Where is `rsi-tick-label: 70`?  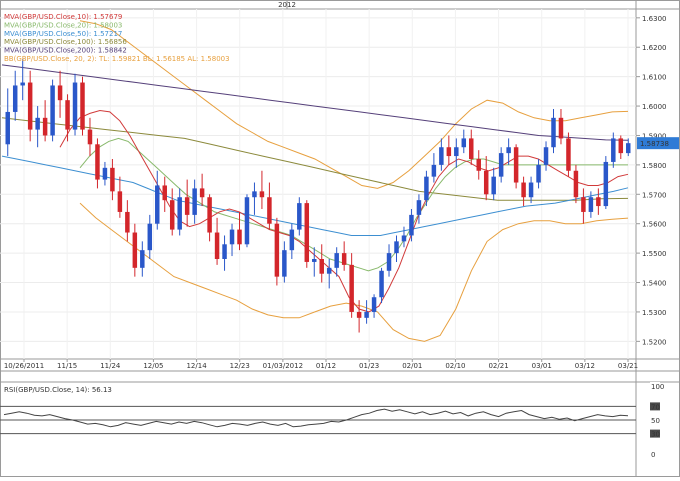 rsi-tick-label: 70 is located at coordinates (655, 407).